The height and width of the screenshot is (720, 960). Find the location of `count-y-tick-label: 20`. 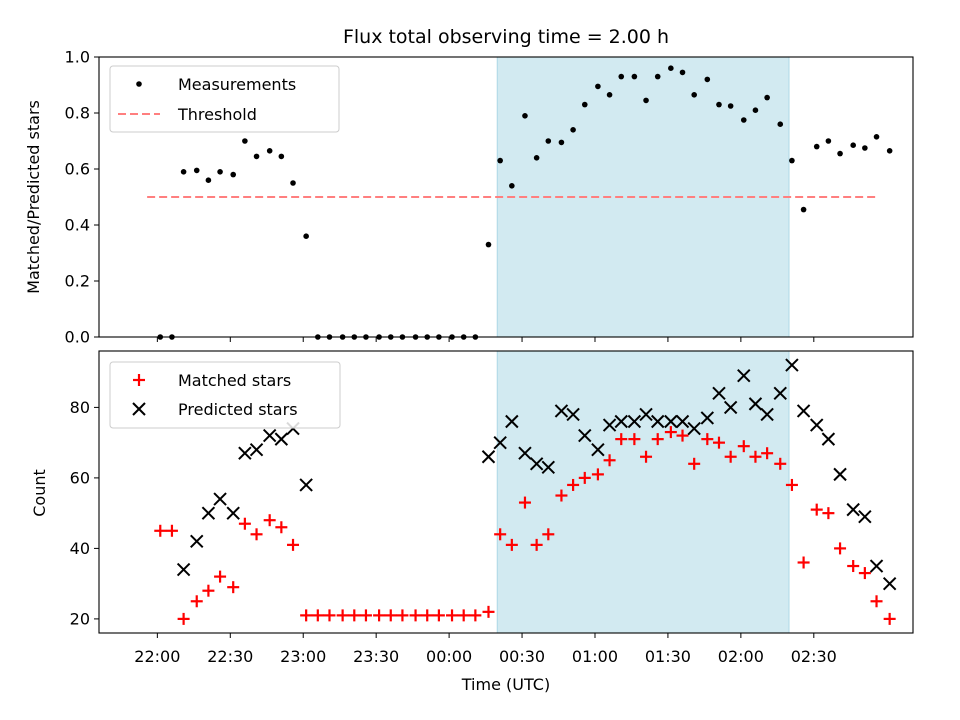

count-y-tick-label: 20 is located at coordinates (80, 618).